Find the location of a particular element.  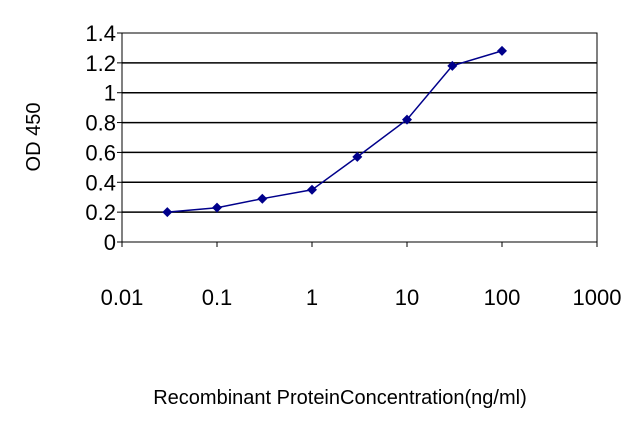

x-axis-title: Recombinant ProteinConcentration(ng/ml) is located at coordinates (340, 398).